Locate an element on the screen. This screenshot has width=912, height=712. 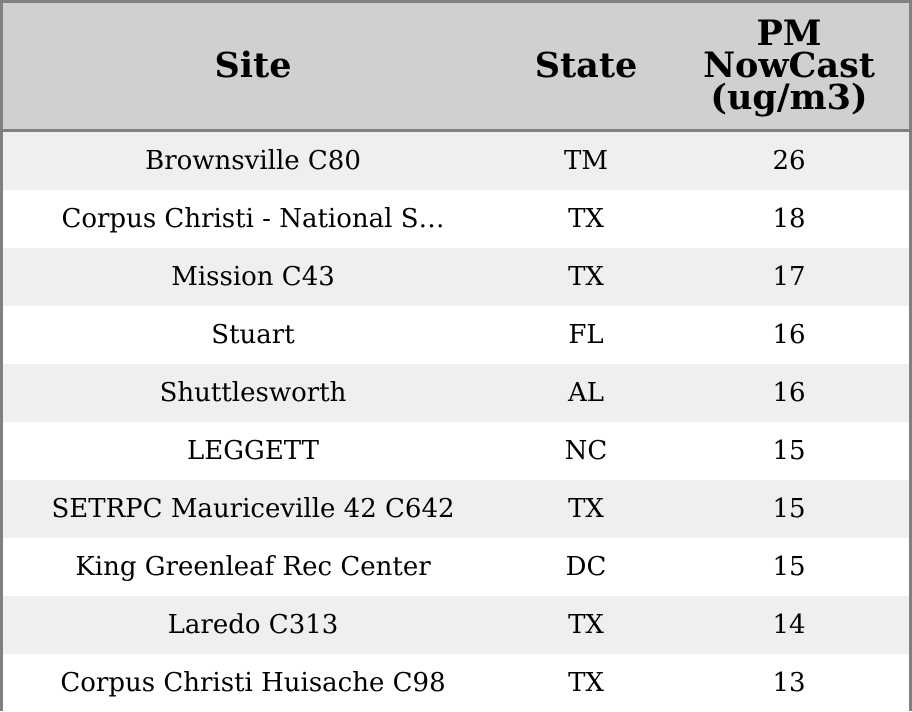
table-row: LEGGETT NC 15 is located at coordinates (456, 451).